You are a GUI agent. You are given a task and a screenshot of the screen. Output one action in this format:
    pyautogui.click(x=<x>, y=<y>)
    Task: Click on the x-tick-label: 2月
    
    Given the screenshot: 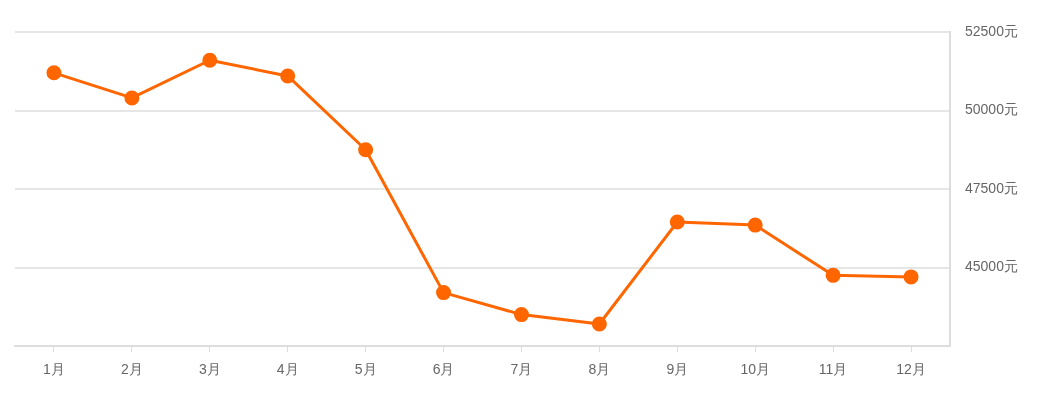 What is the action you would take?
    pyautogui.click(x=131, y=369)
    